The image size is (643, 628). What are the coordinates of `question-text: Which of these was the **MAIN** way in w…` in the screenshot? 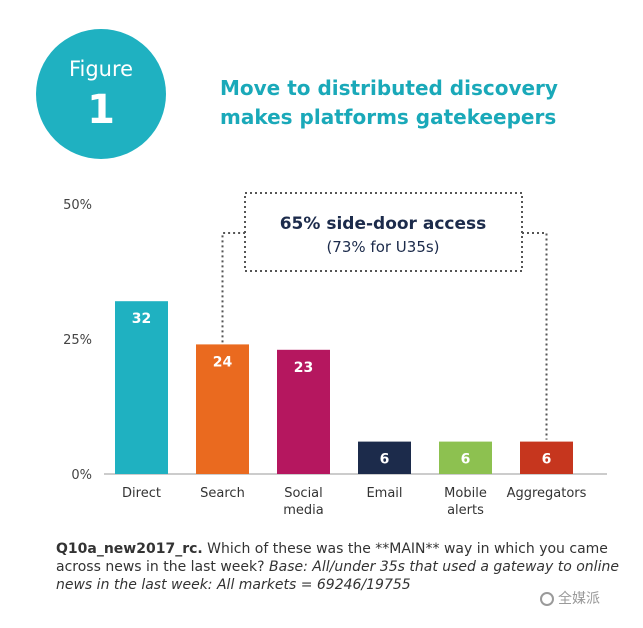 It's located at (332, 558).